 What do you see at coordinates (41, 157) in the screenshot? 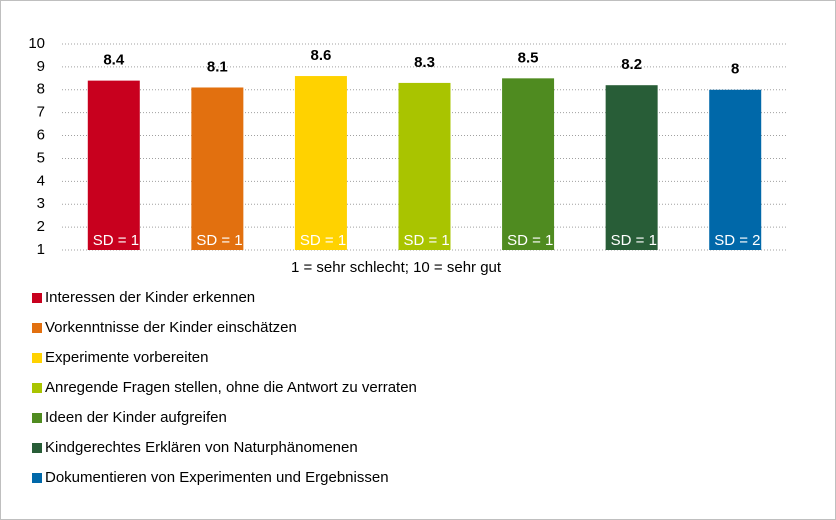
I see `y-tick-label: 5` at bounding box center [41, 157].